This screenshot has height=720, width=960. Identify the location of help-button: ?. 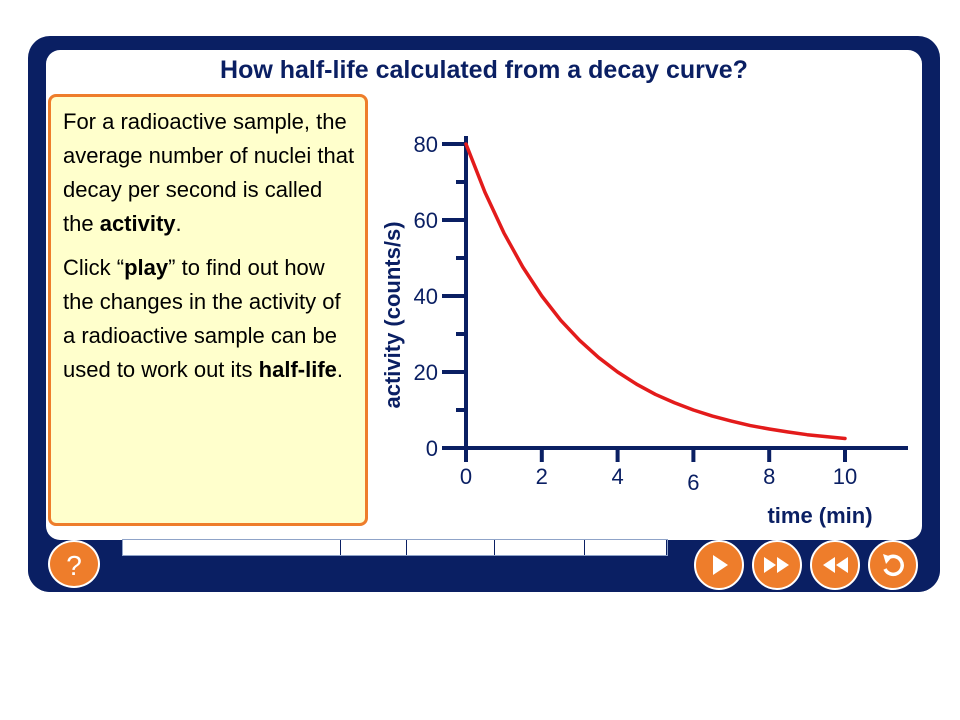
(74, 564).